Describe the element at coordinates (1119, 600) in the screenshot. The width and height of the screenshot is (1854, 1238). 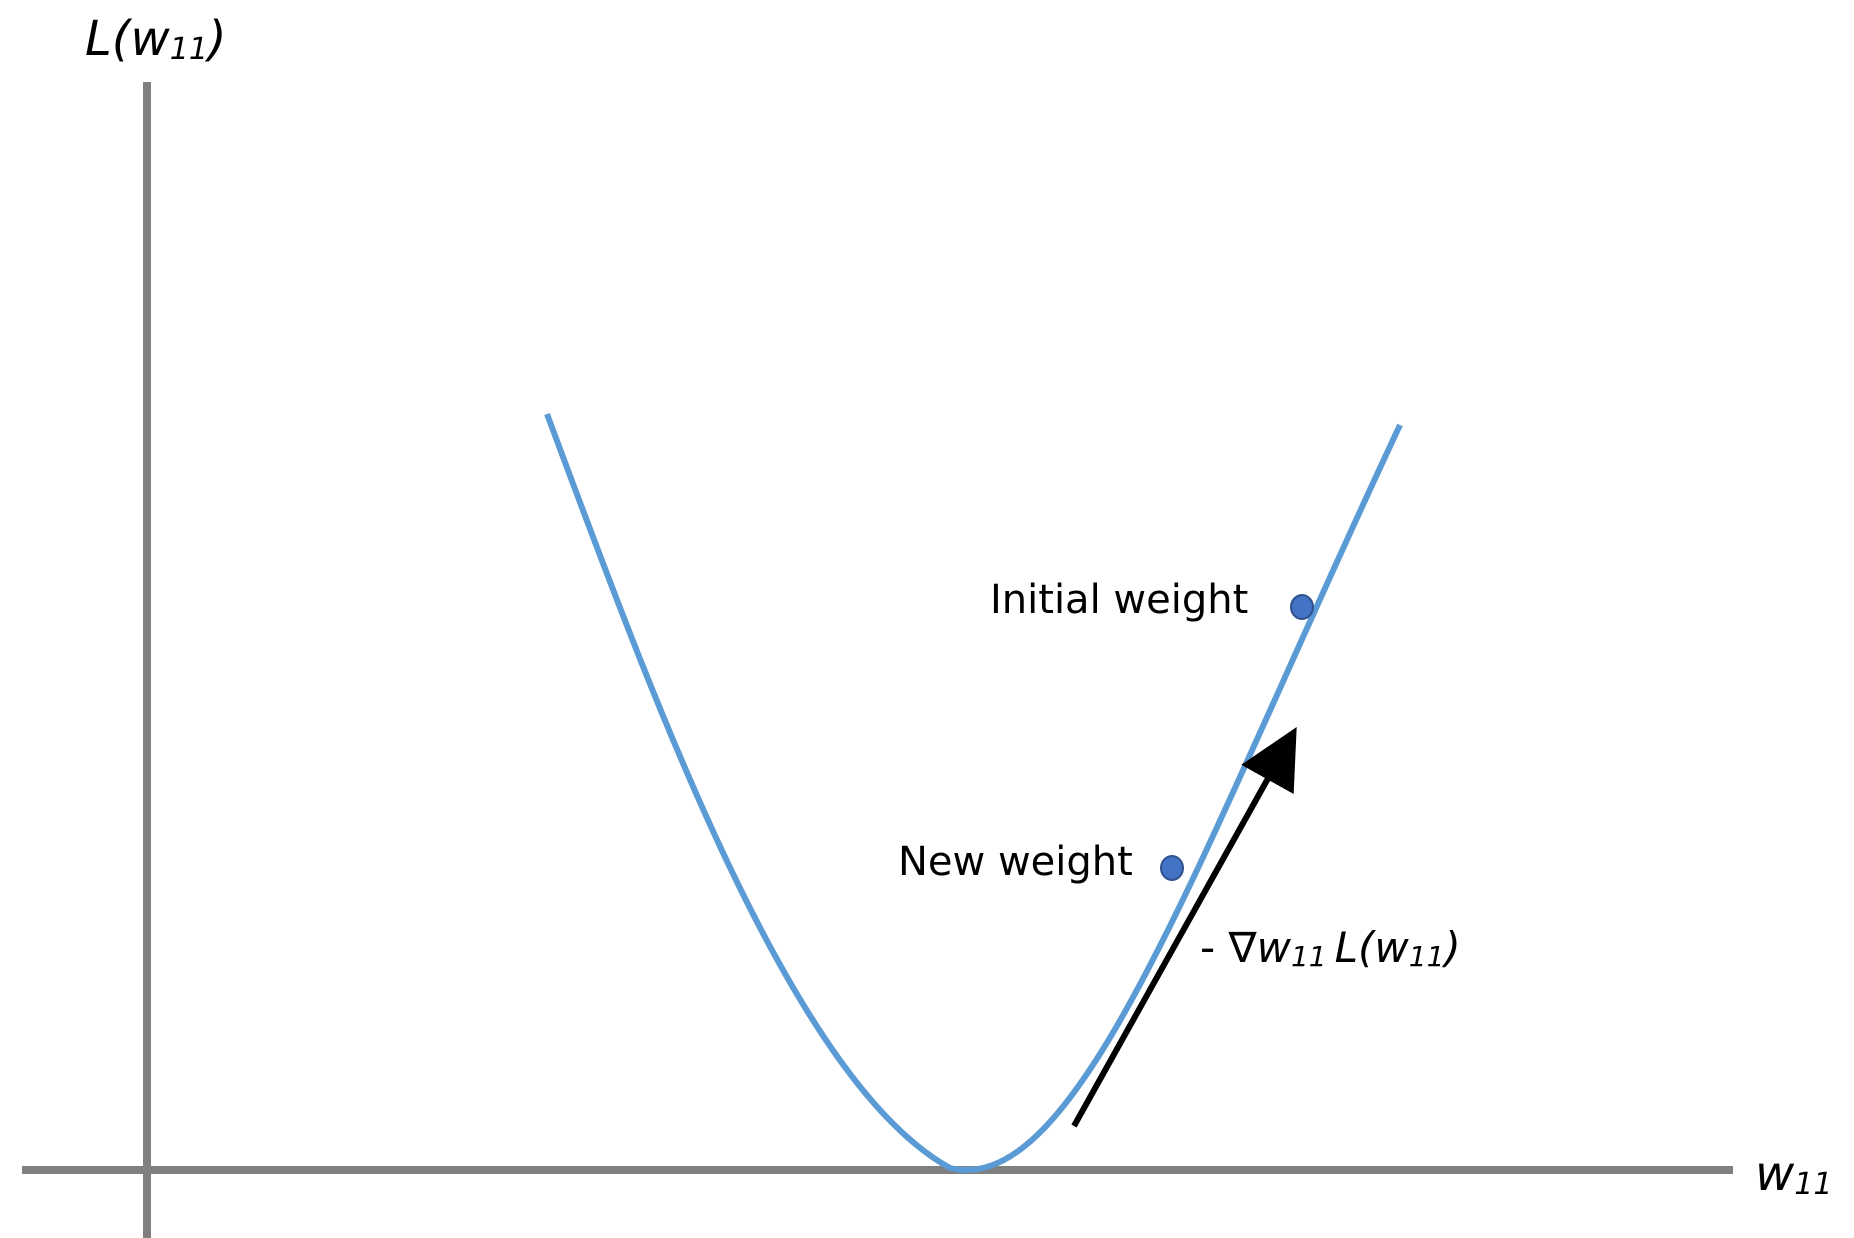
I see `initial-weight-label: Initial weight` at that location.